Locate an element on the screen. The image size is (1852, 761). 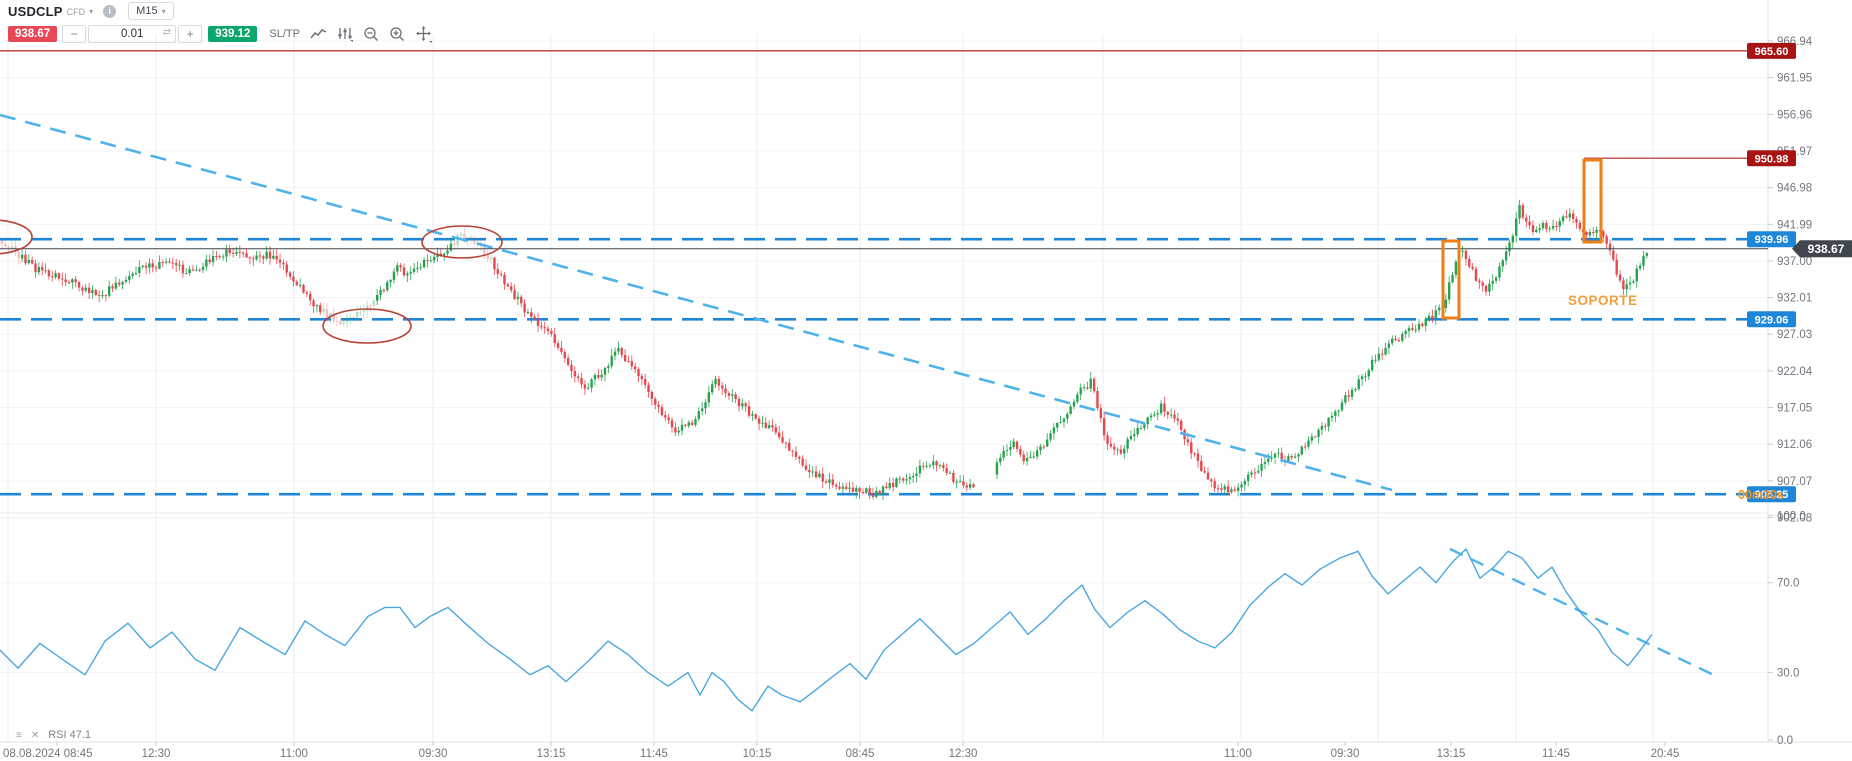
volume-unit-swap-icon: ⇄ is located at coordinates (167, 32).